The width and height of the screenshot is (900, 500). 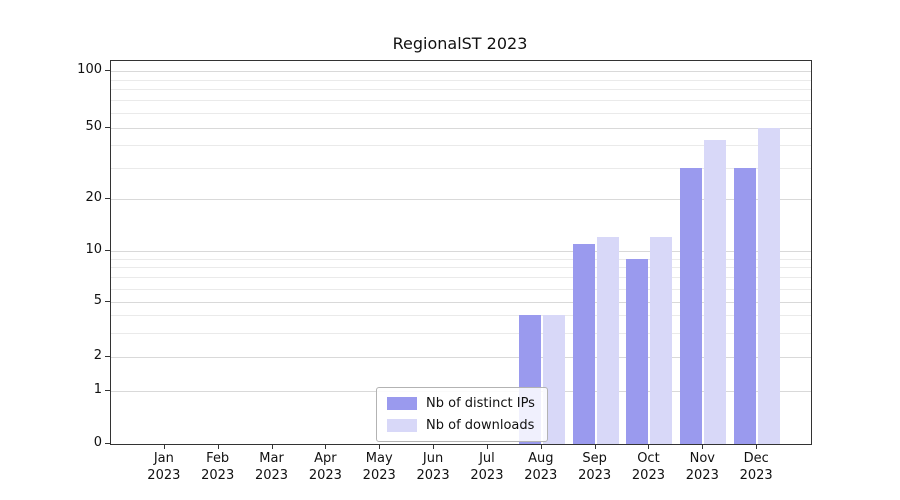 What do you see at coordinates (691, 305) in the screenshot?
I see `bar-distinct-ips-nov` at bounding box center [691, 305].